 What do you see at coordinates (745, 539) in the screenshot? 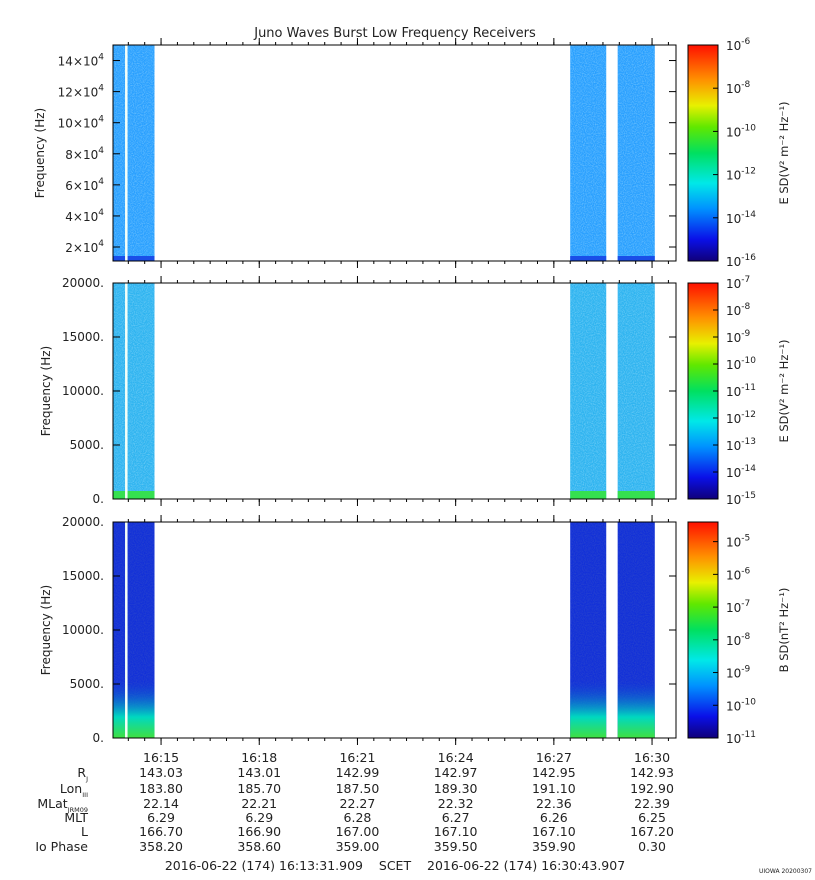
I see `colorbar-tick-exponent: -5` at bounding box center [745, 539].